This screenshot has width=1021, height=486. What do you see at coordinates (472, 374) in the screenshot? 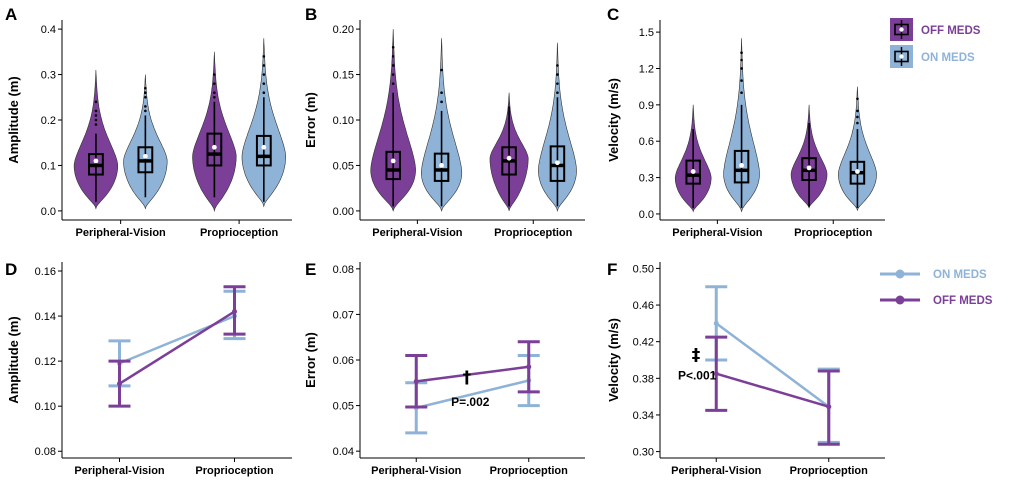
I see `series-line-off-meds` at bounding box center [472, 374].